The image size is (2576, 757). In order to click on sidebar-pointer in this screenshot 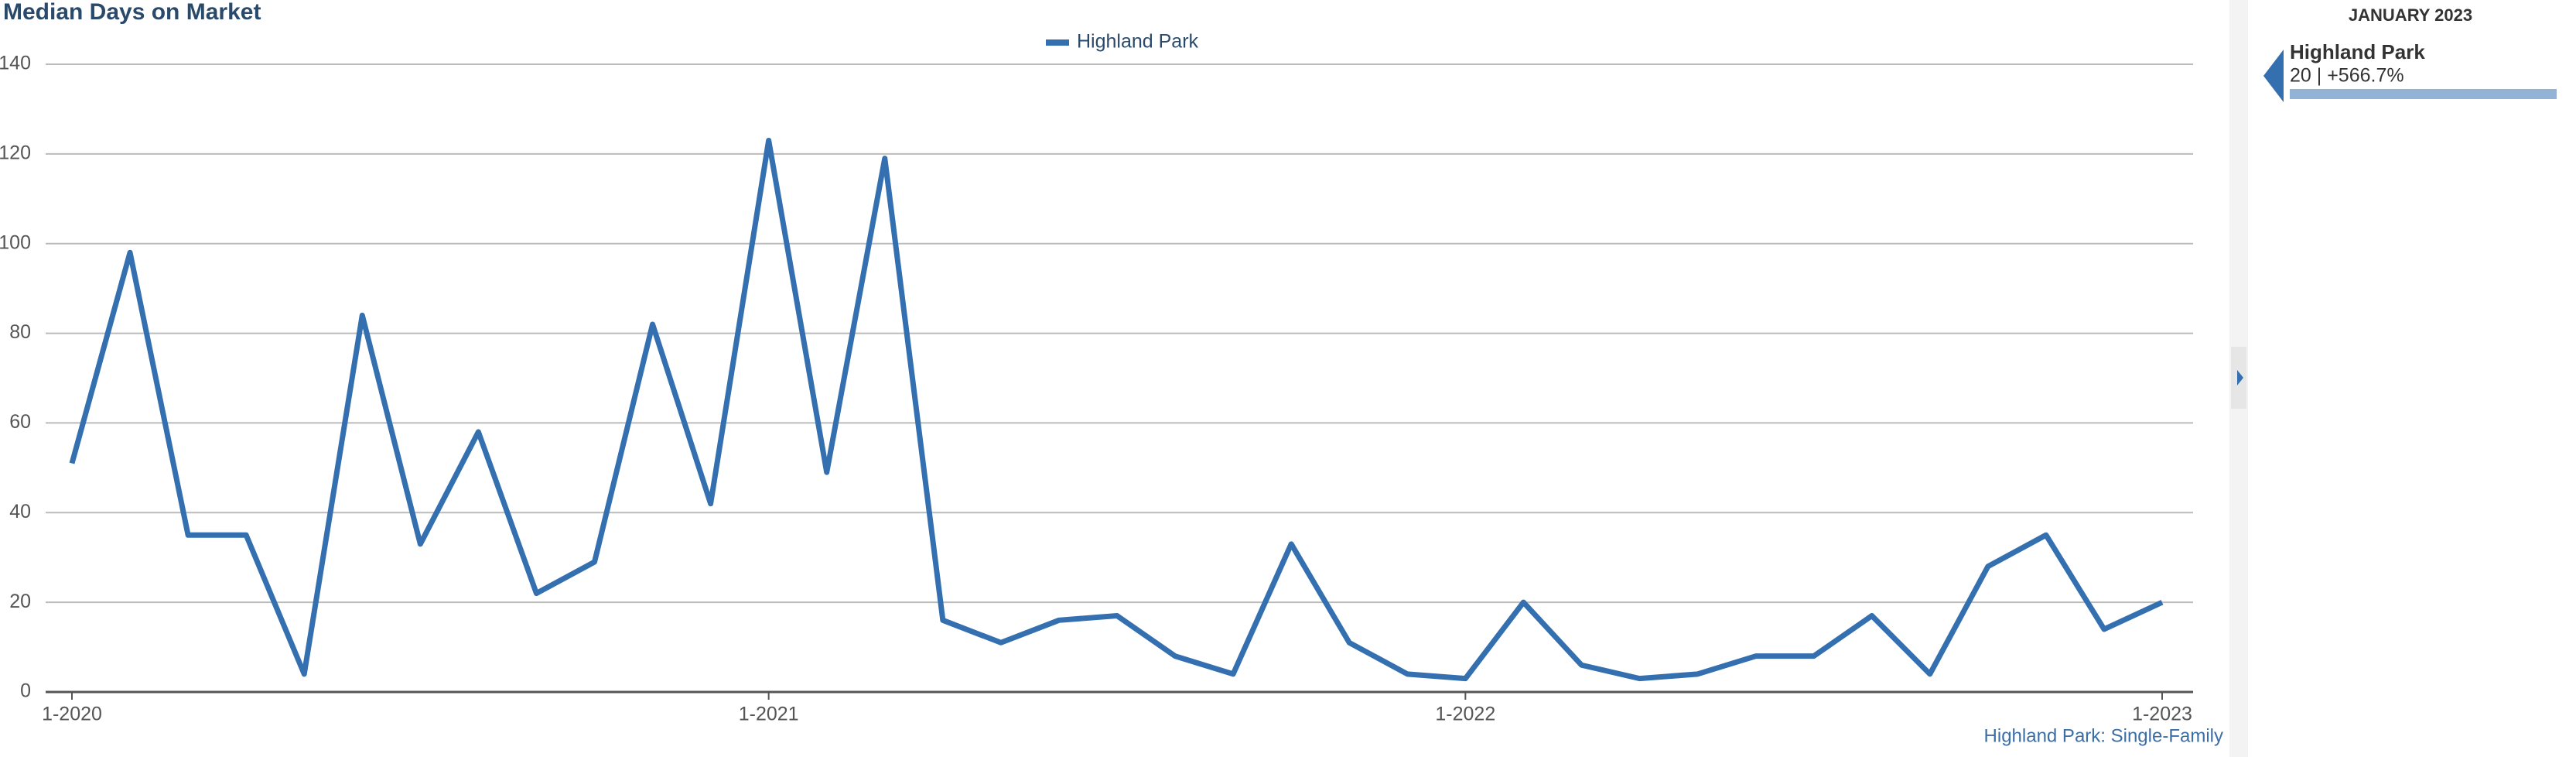, I will do `click(2273, 76)`.